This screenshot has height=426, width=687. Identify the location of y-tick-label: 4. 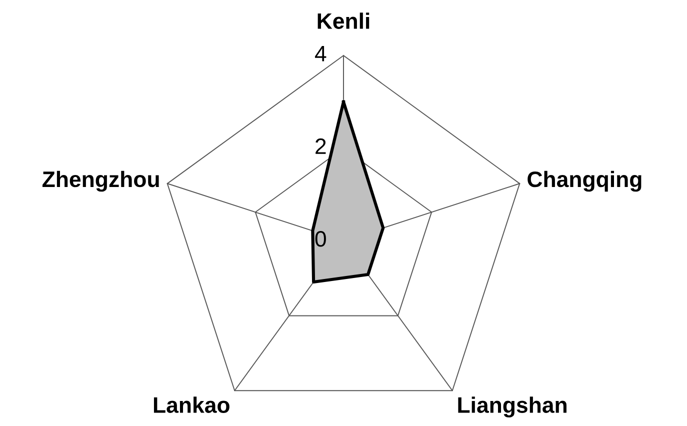
(320, 54).